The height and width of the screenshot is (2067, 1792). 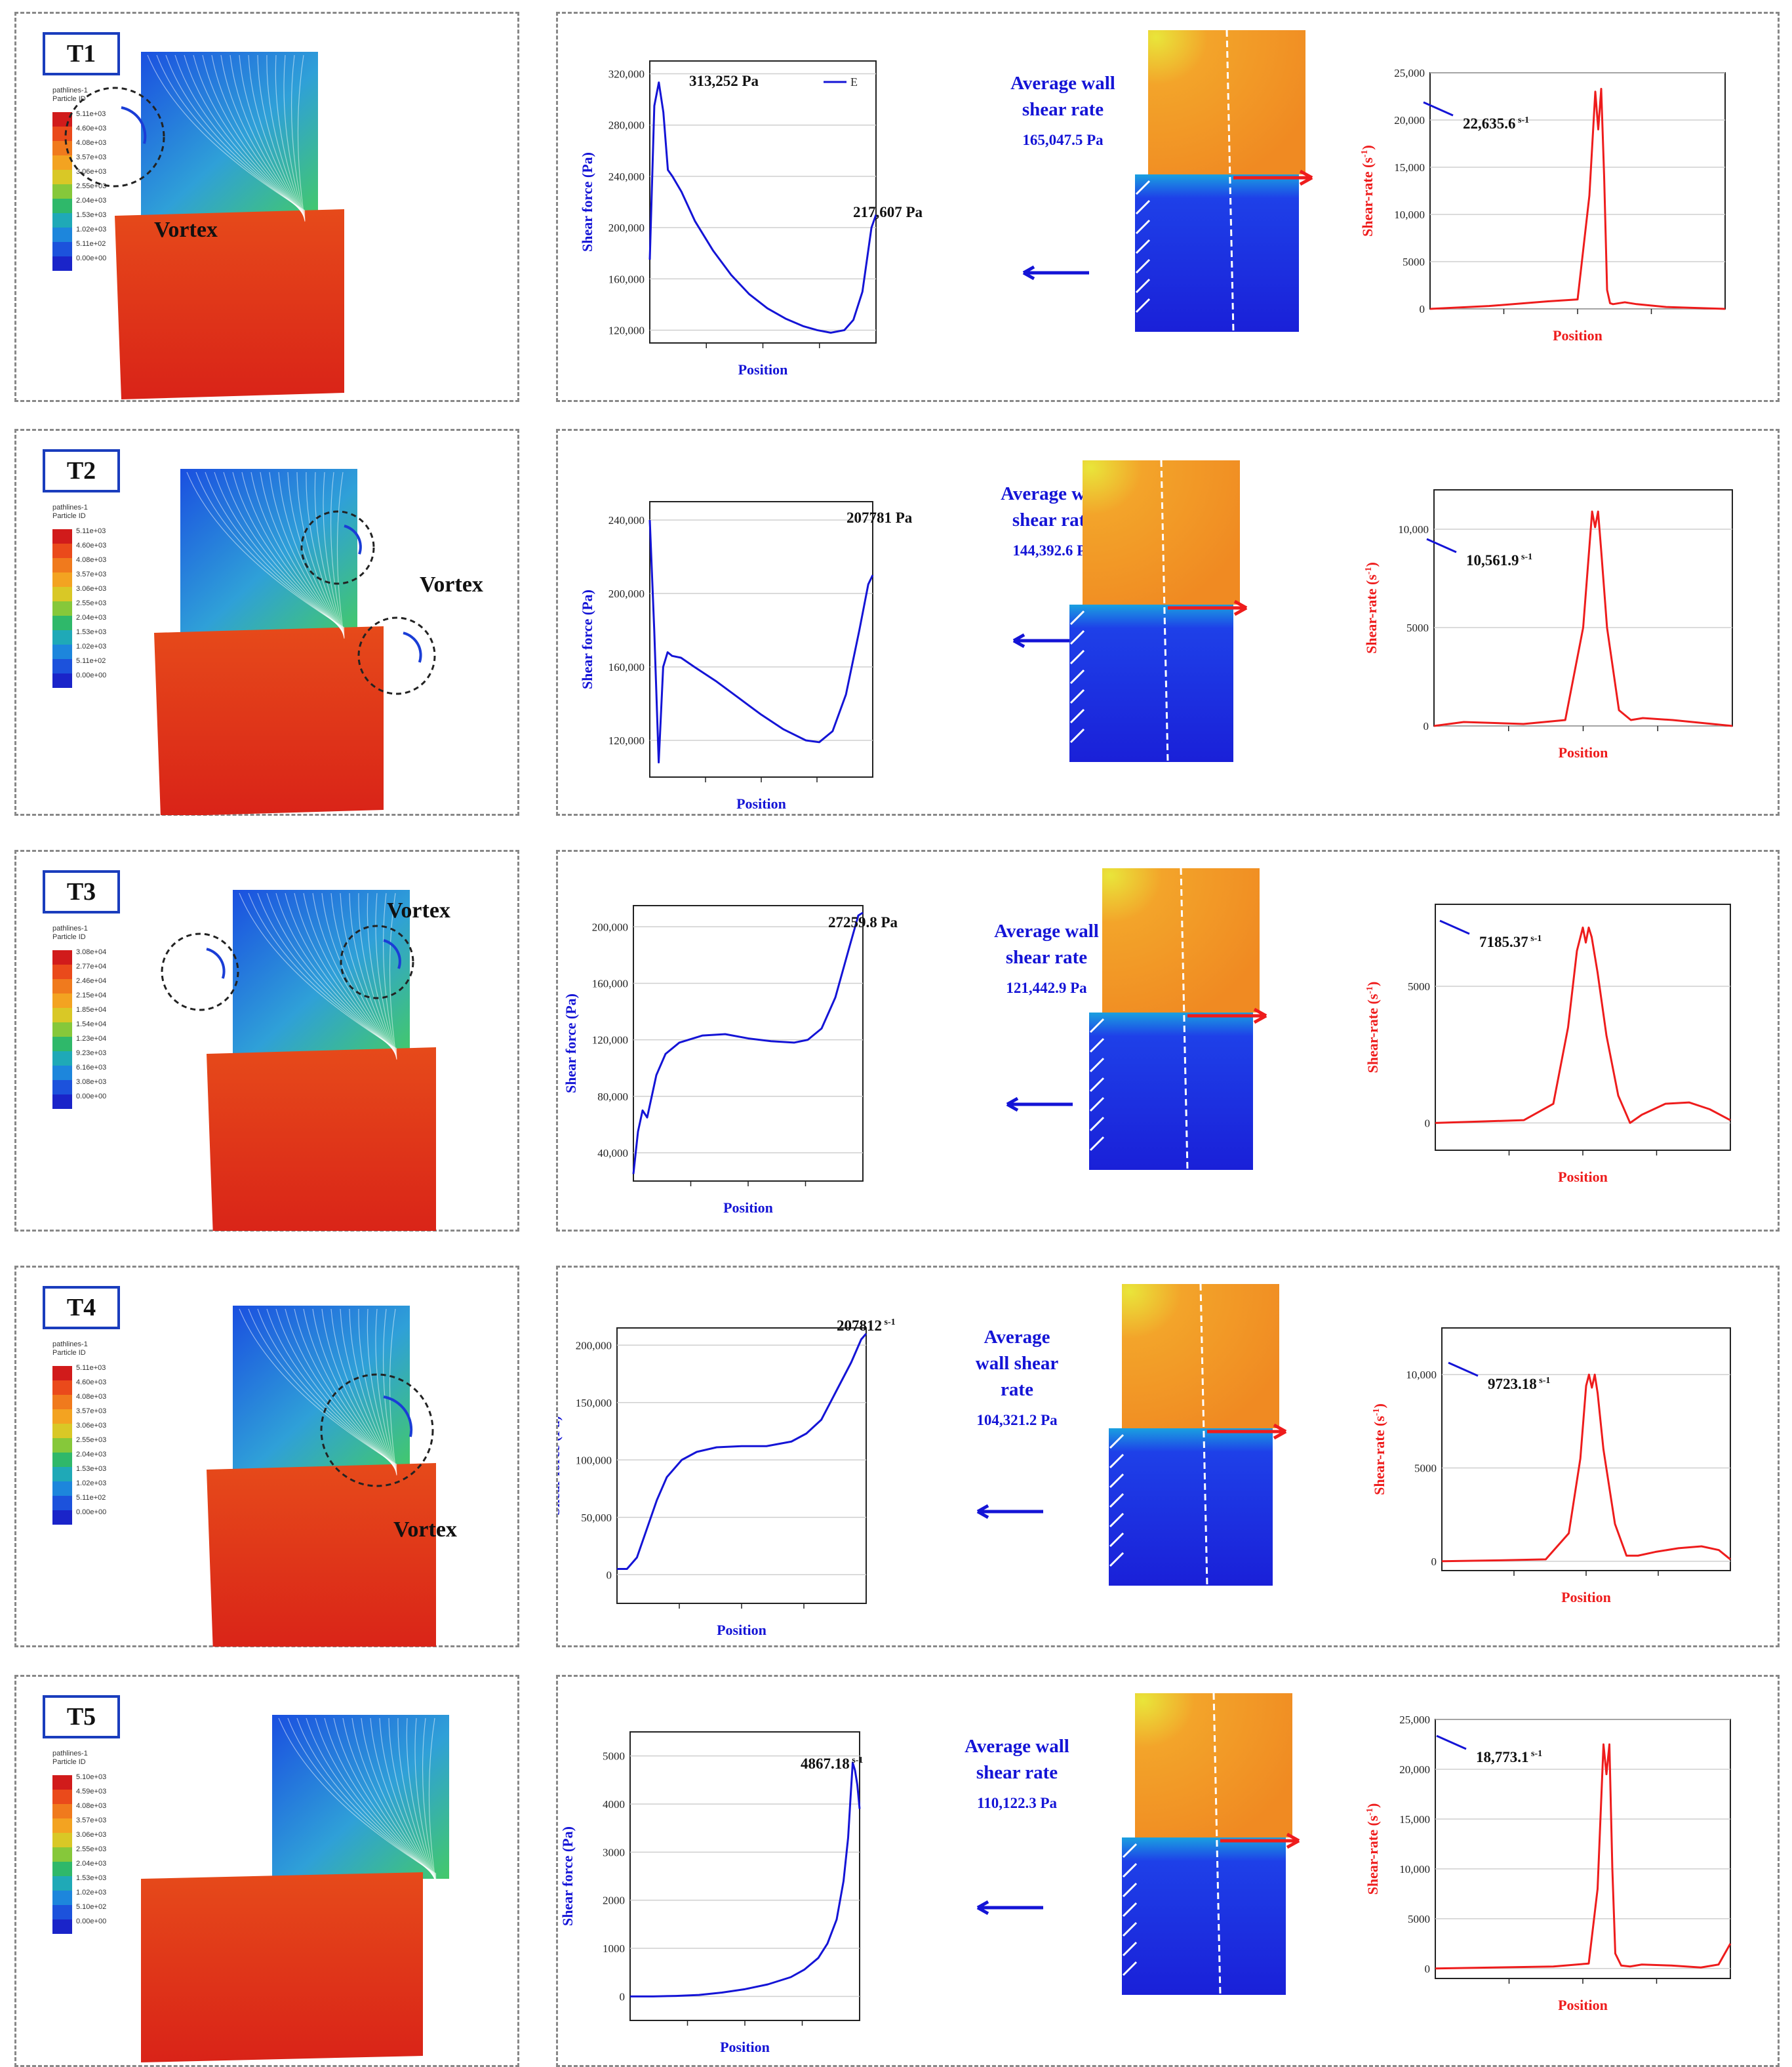 I want to click on y-tick-label: 160,000, so click(x=626, y=667).